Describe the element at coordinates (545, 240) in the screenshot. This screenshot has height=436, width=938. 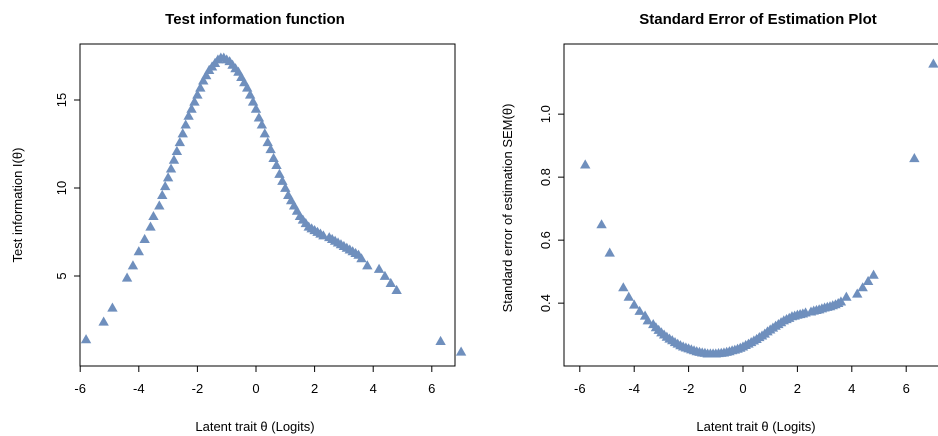
I see `y-tick-label: 0.6` at that location.